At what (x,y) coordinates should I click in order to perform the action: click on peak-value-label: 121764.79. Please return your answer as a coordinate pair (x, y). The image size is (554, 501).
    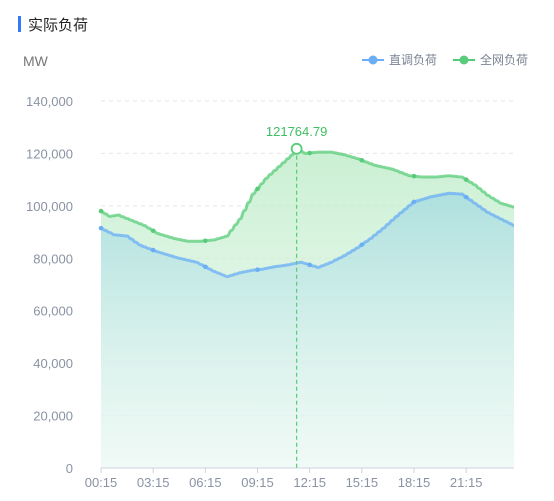
    Looking at the image, I should click on (296, 131).